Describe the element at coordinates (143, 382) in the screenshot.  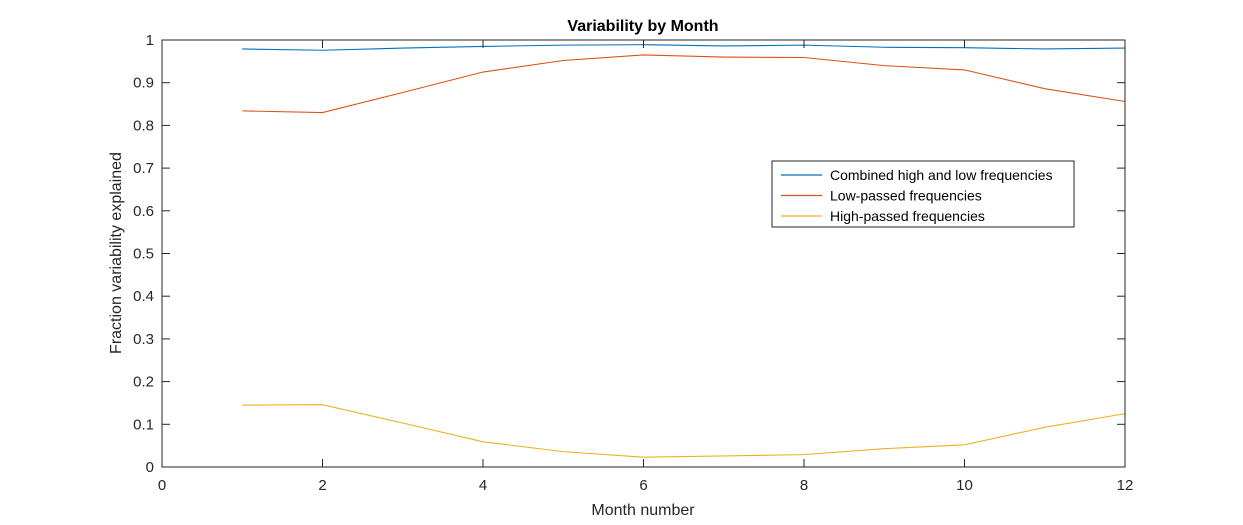
I see `y-tick-label: 0.2` at that location.